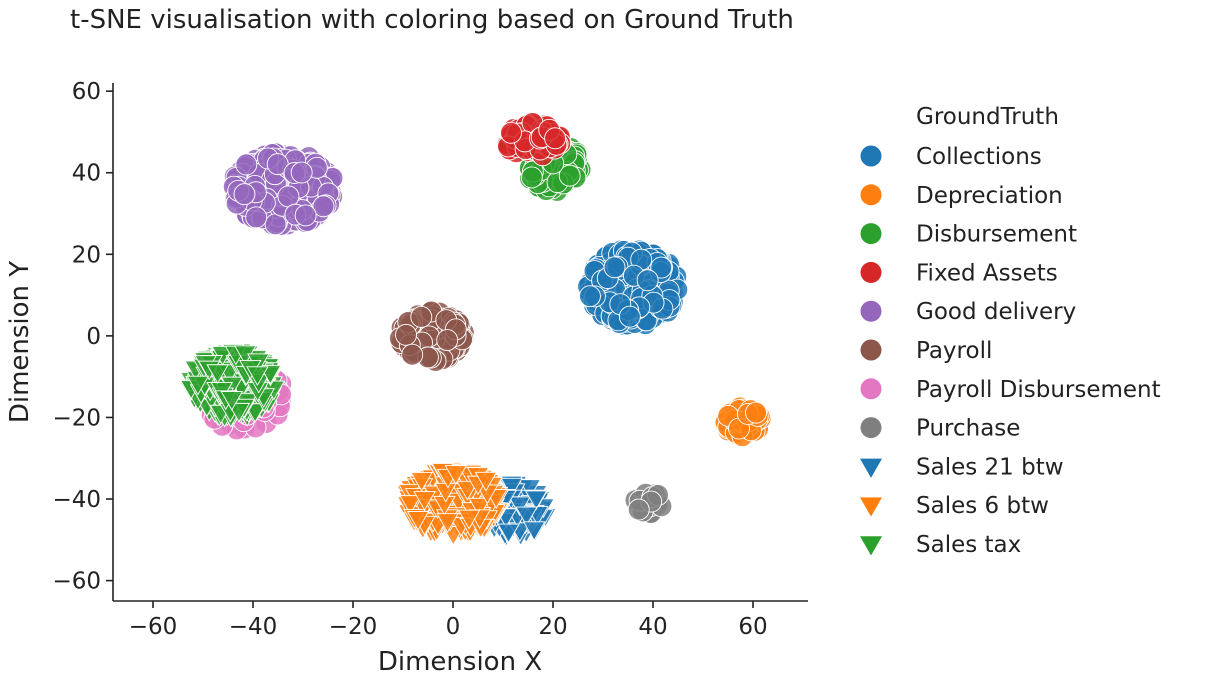  What do you see at coordinates (86, 255) in the screenshot?
I see `y-tick-label: 20` at bounding box center [86, 255].